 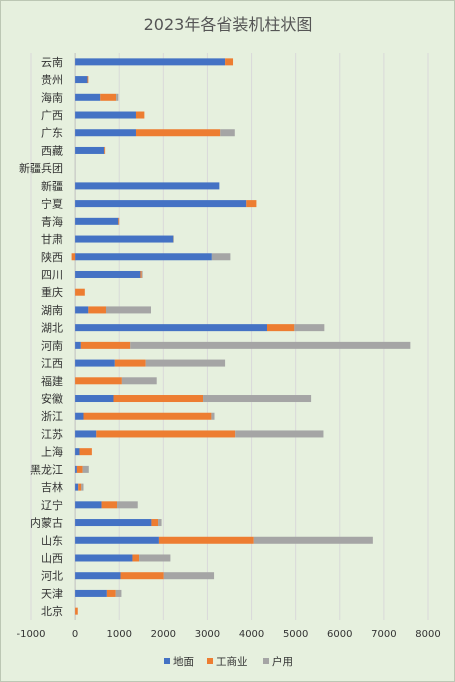 What do you see at coordinates (52, 399) in the screenshot?
I see `category-label-19: 安徽` at bounding box center [52, 399].